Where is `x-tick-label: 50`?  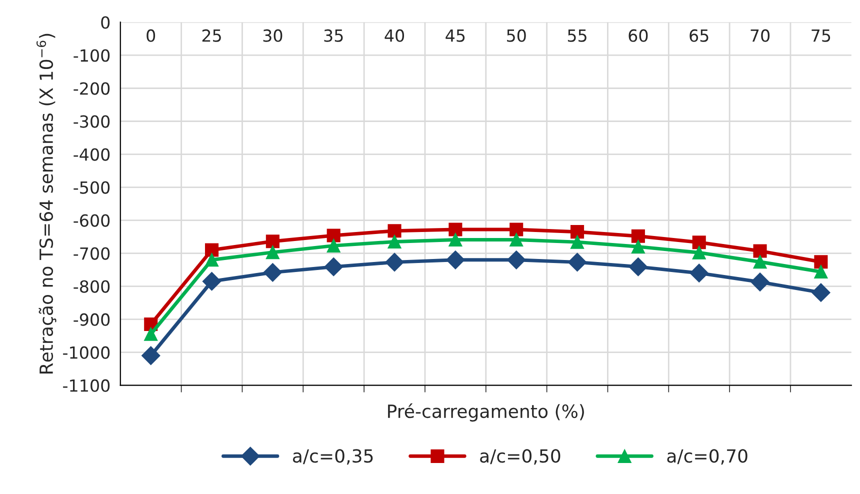 x-tick-label: 50 is located at coordinates (516, 35).